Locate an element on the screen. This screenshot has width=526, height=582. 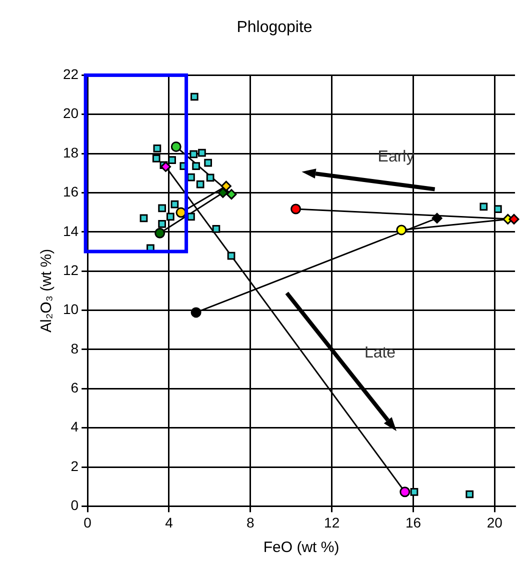
y-tick-label: 6 is located at coordinates (74, 388).